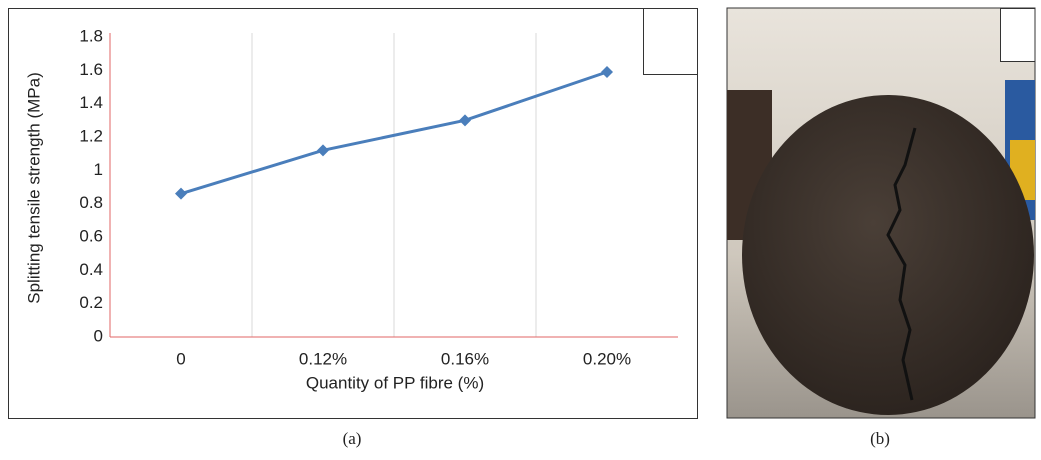  I want to click on line, so click(394, 133).